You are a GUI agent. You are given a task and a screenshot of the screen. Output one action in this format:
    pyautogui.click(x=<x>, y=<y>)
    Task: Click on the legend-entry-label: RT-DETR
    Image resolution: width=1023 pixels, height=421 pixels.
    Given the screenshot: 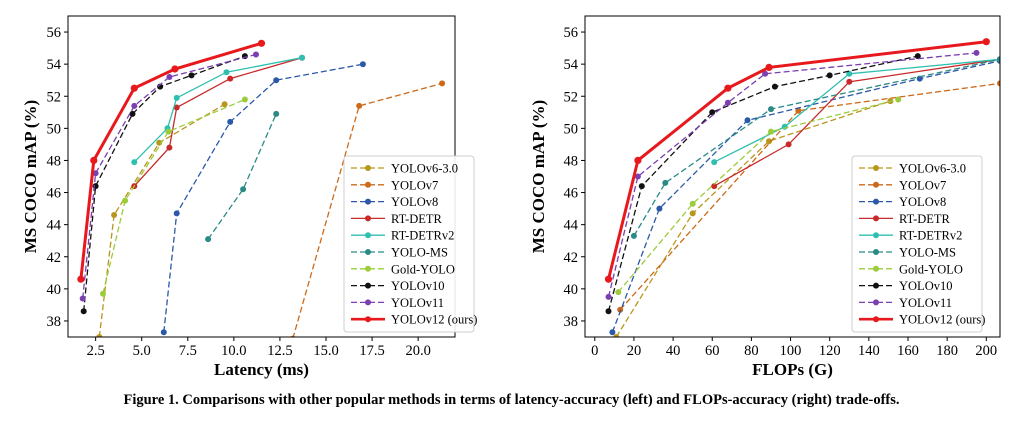 What is the action you would take?
    pyautogui.click(x=417, y=219)
    